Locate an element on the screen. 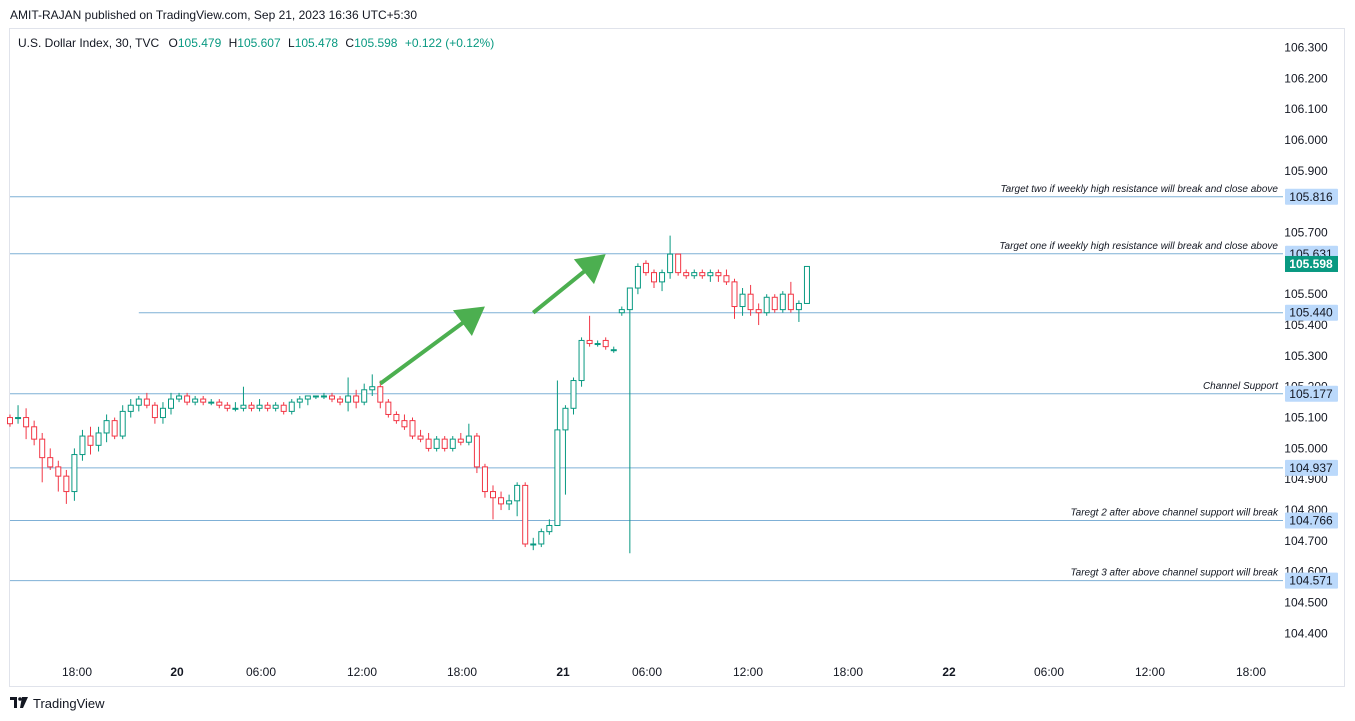 Image resolution: width=1355 pixels, height=721 pixels. low-value: 105.478 is located at coordinates (316, 43).